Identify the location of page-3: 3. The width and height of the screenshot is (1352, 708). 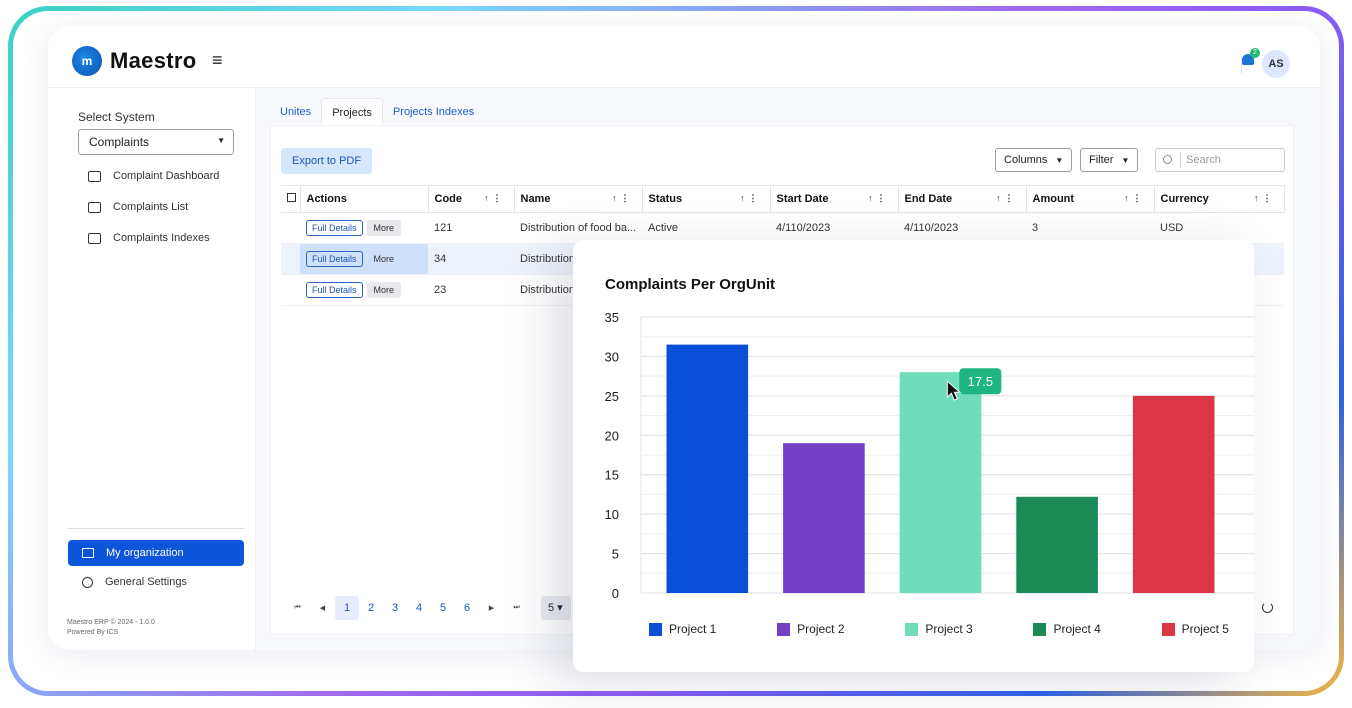
(395, 608).